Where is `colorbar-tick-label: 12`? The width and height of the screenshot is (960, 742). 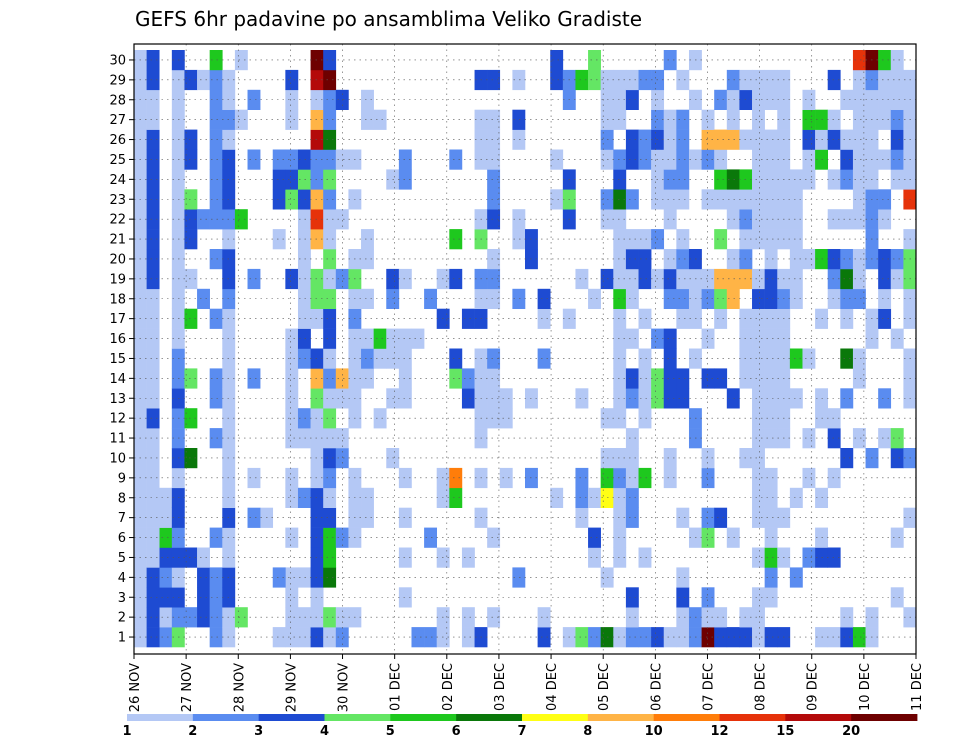 colorbar-tick-label: 12 is located at coordinates (719, 731).